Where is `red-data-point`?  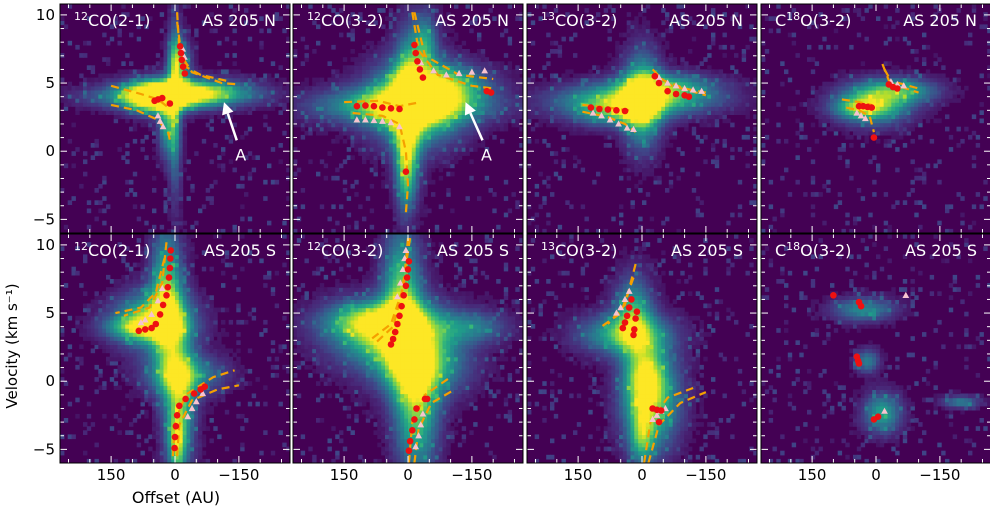 red-data-point is located at coordinates (399, 109).